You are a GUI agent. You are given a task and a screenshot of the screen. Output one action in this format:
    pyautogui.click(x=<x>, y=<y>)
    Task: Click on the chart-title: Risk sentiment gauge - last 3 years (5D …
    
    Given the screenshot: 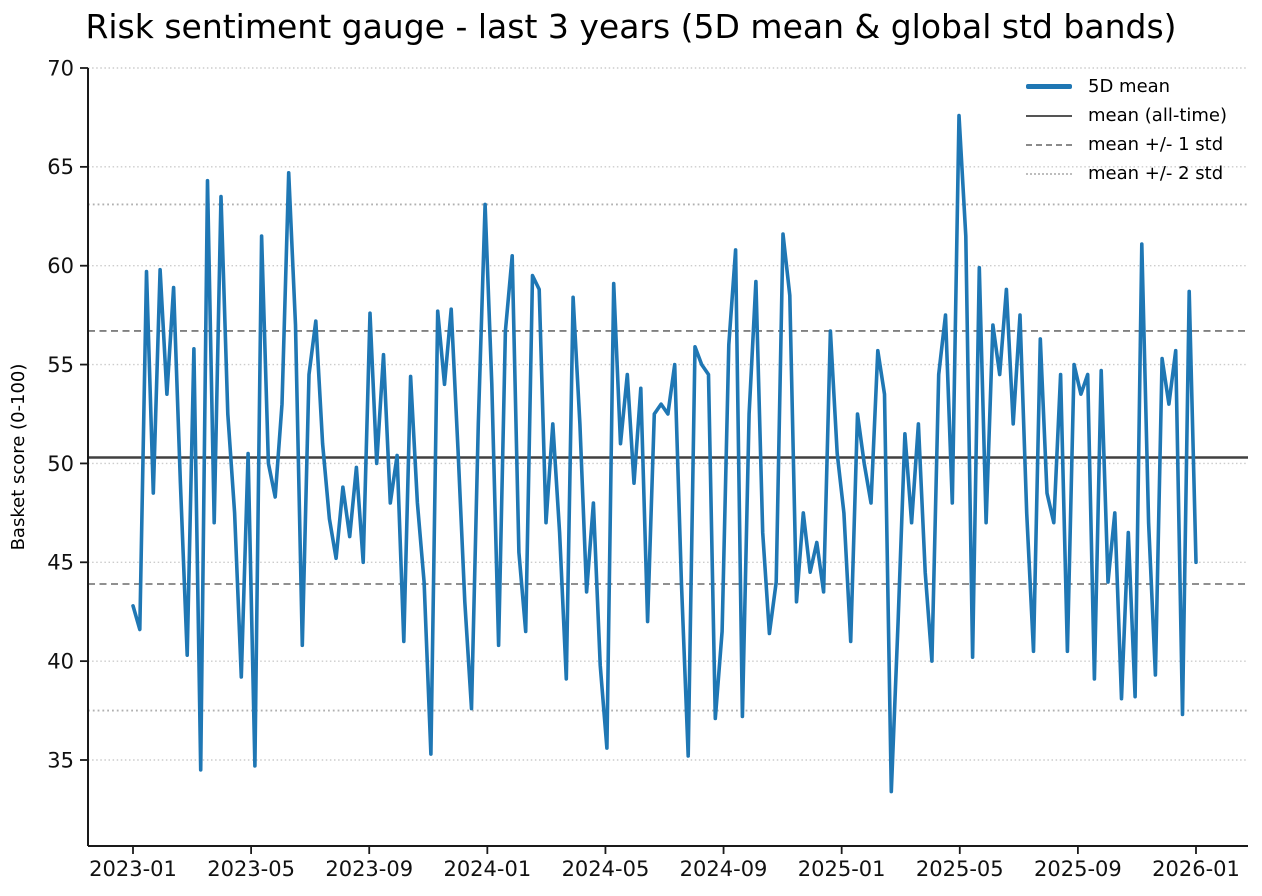 What is the action you would take?
    pyautogui.click(x=631, y=26)
    